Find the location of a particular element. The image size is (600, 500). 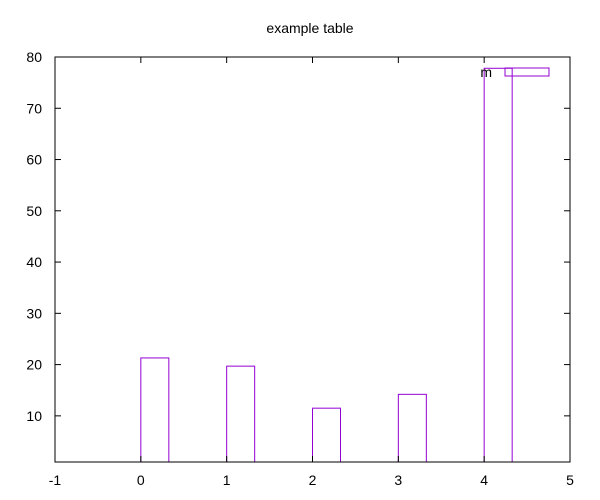

y-tick-label-3: 40 is located at coordinates (34, 262).